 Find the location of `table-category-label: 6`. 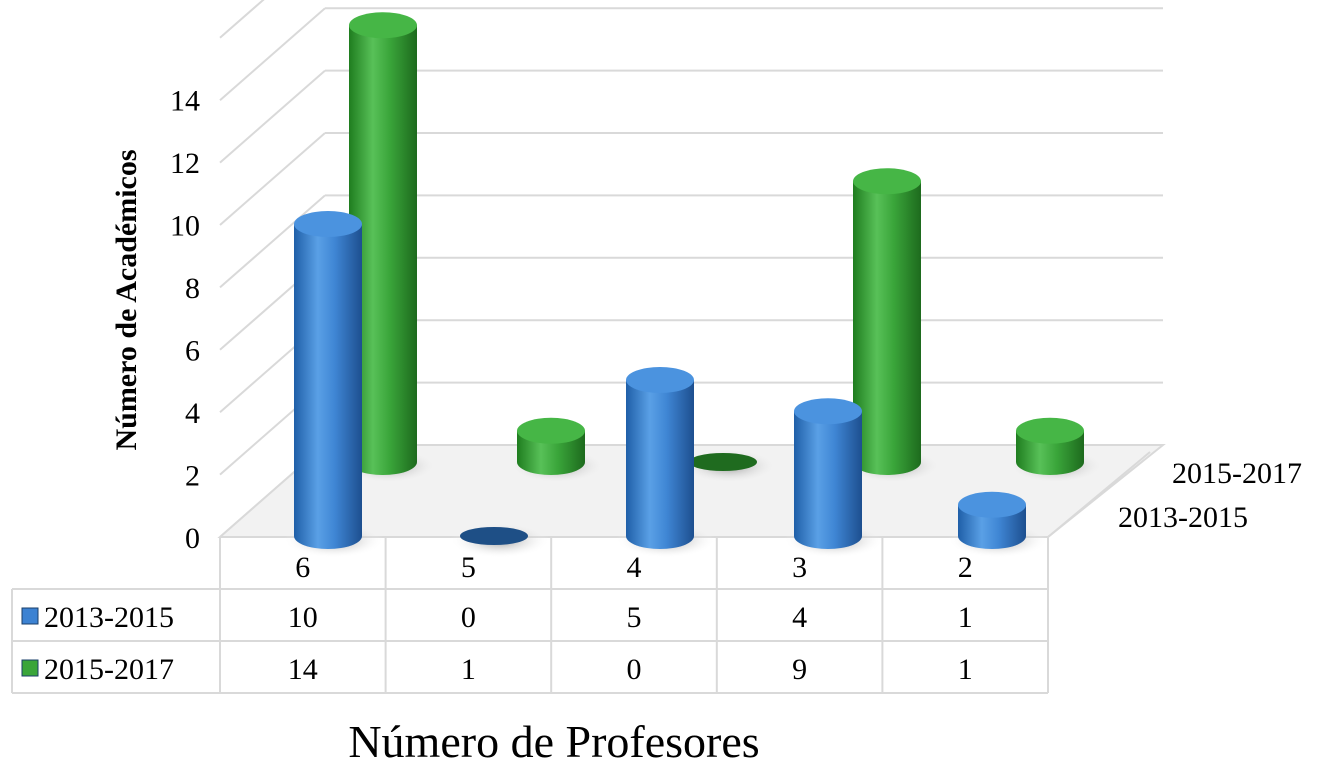

table-category-label: 6 is located at coordinates (302, 567).